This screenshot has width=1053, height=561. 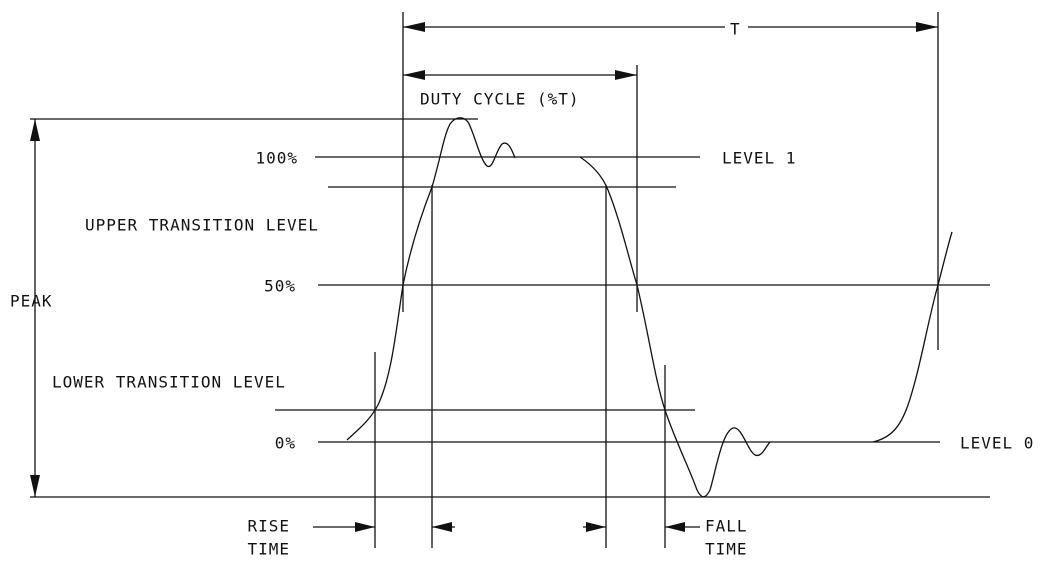 I want to click on peak-label: PEAK, so click(x=31, y=301).